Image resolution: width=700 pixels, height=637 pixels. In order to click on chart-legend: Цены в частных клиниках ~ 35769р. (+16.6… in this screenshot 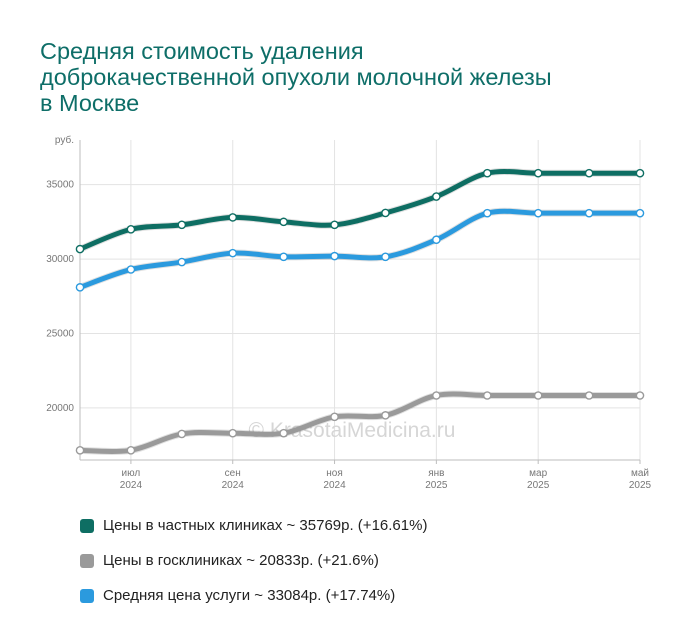, I will do `click(253, 560)`.